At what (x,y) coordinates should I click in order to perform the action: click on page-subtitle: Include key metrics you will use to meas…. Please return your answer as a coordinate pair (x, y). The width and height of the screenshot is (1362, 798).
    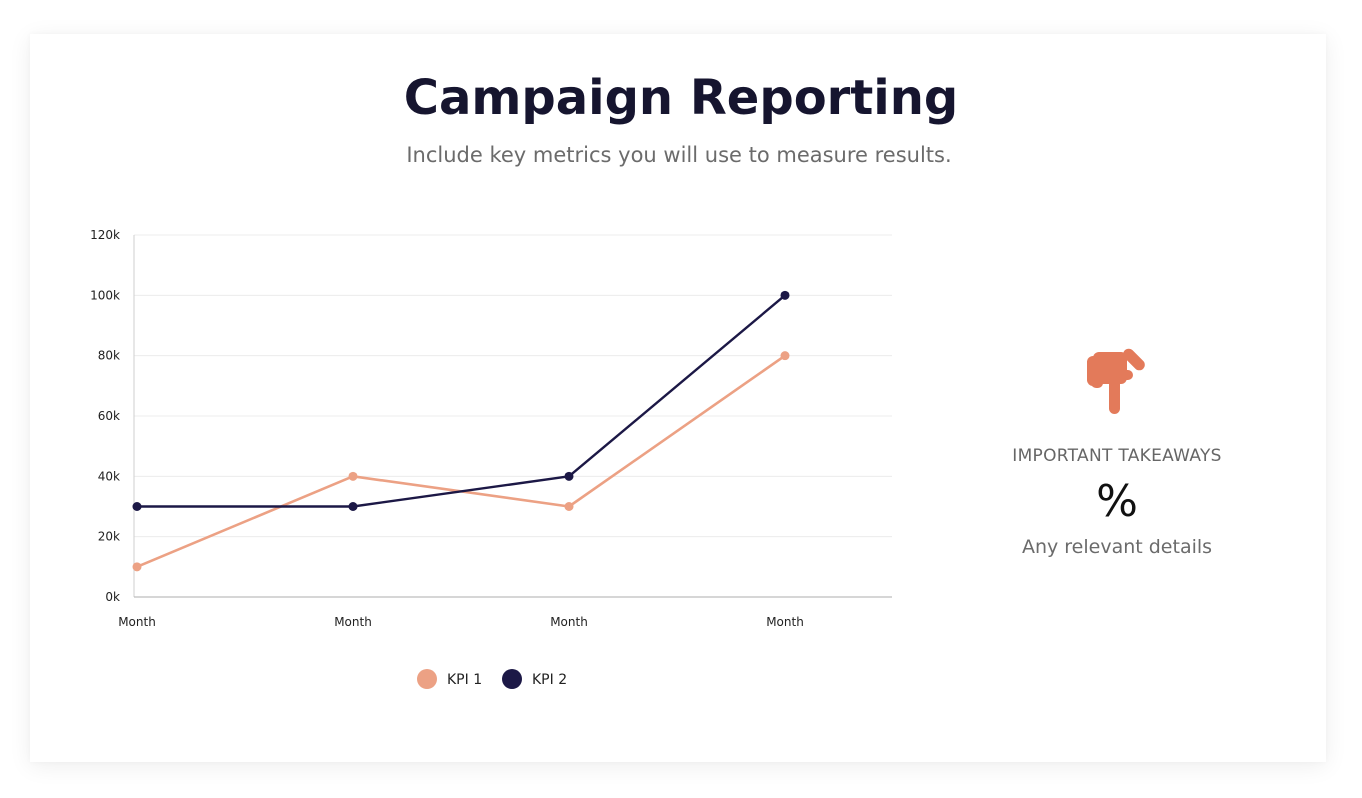
    Looking at the image, I should click on (679, 155).